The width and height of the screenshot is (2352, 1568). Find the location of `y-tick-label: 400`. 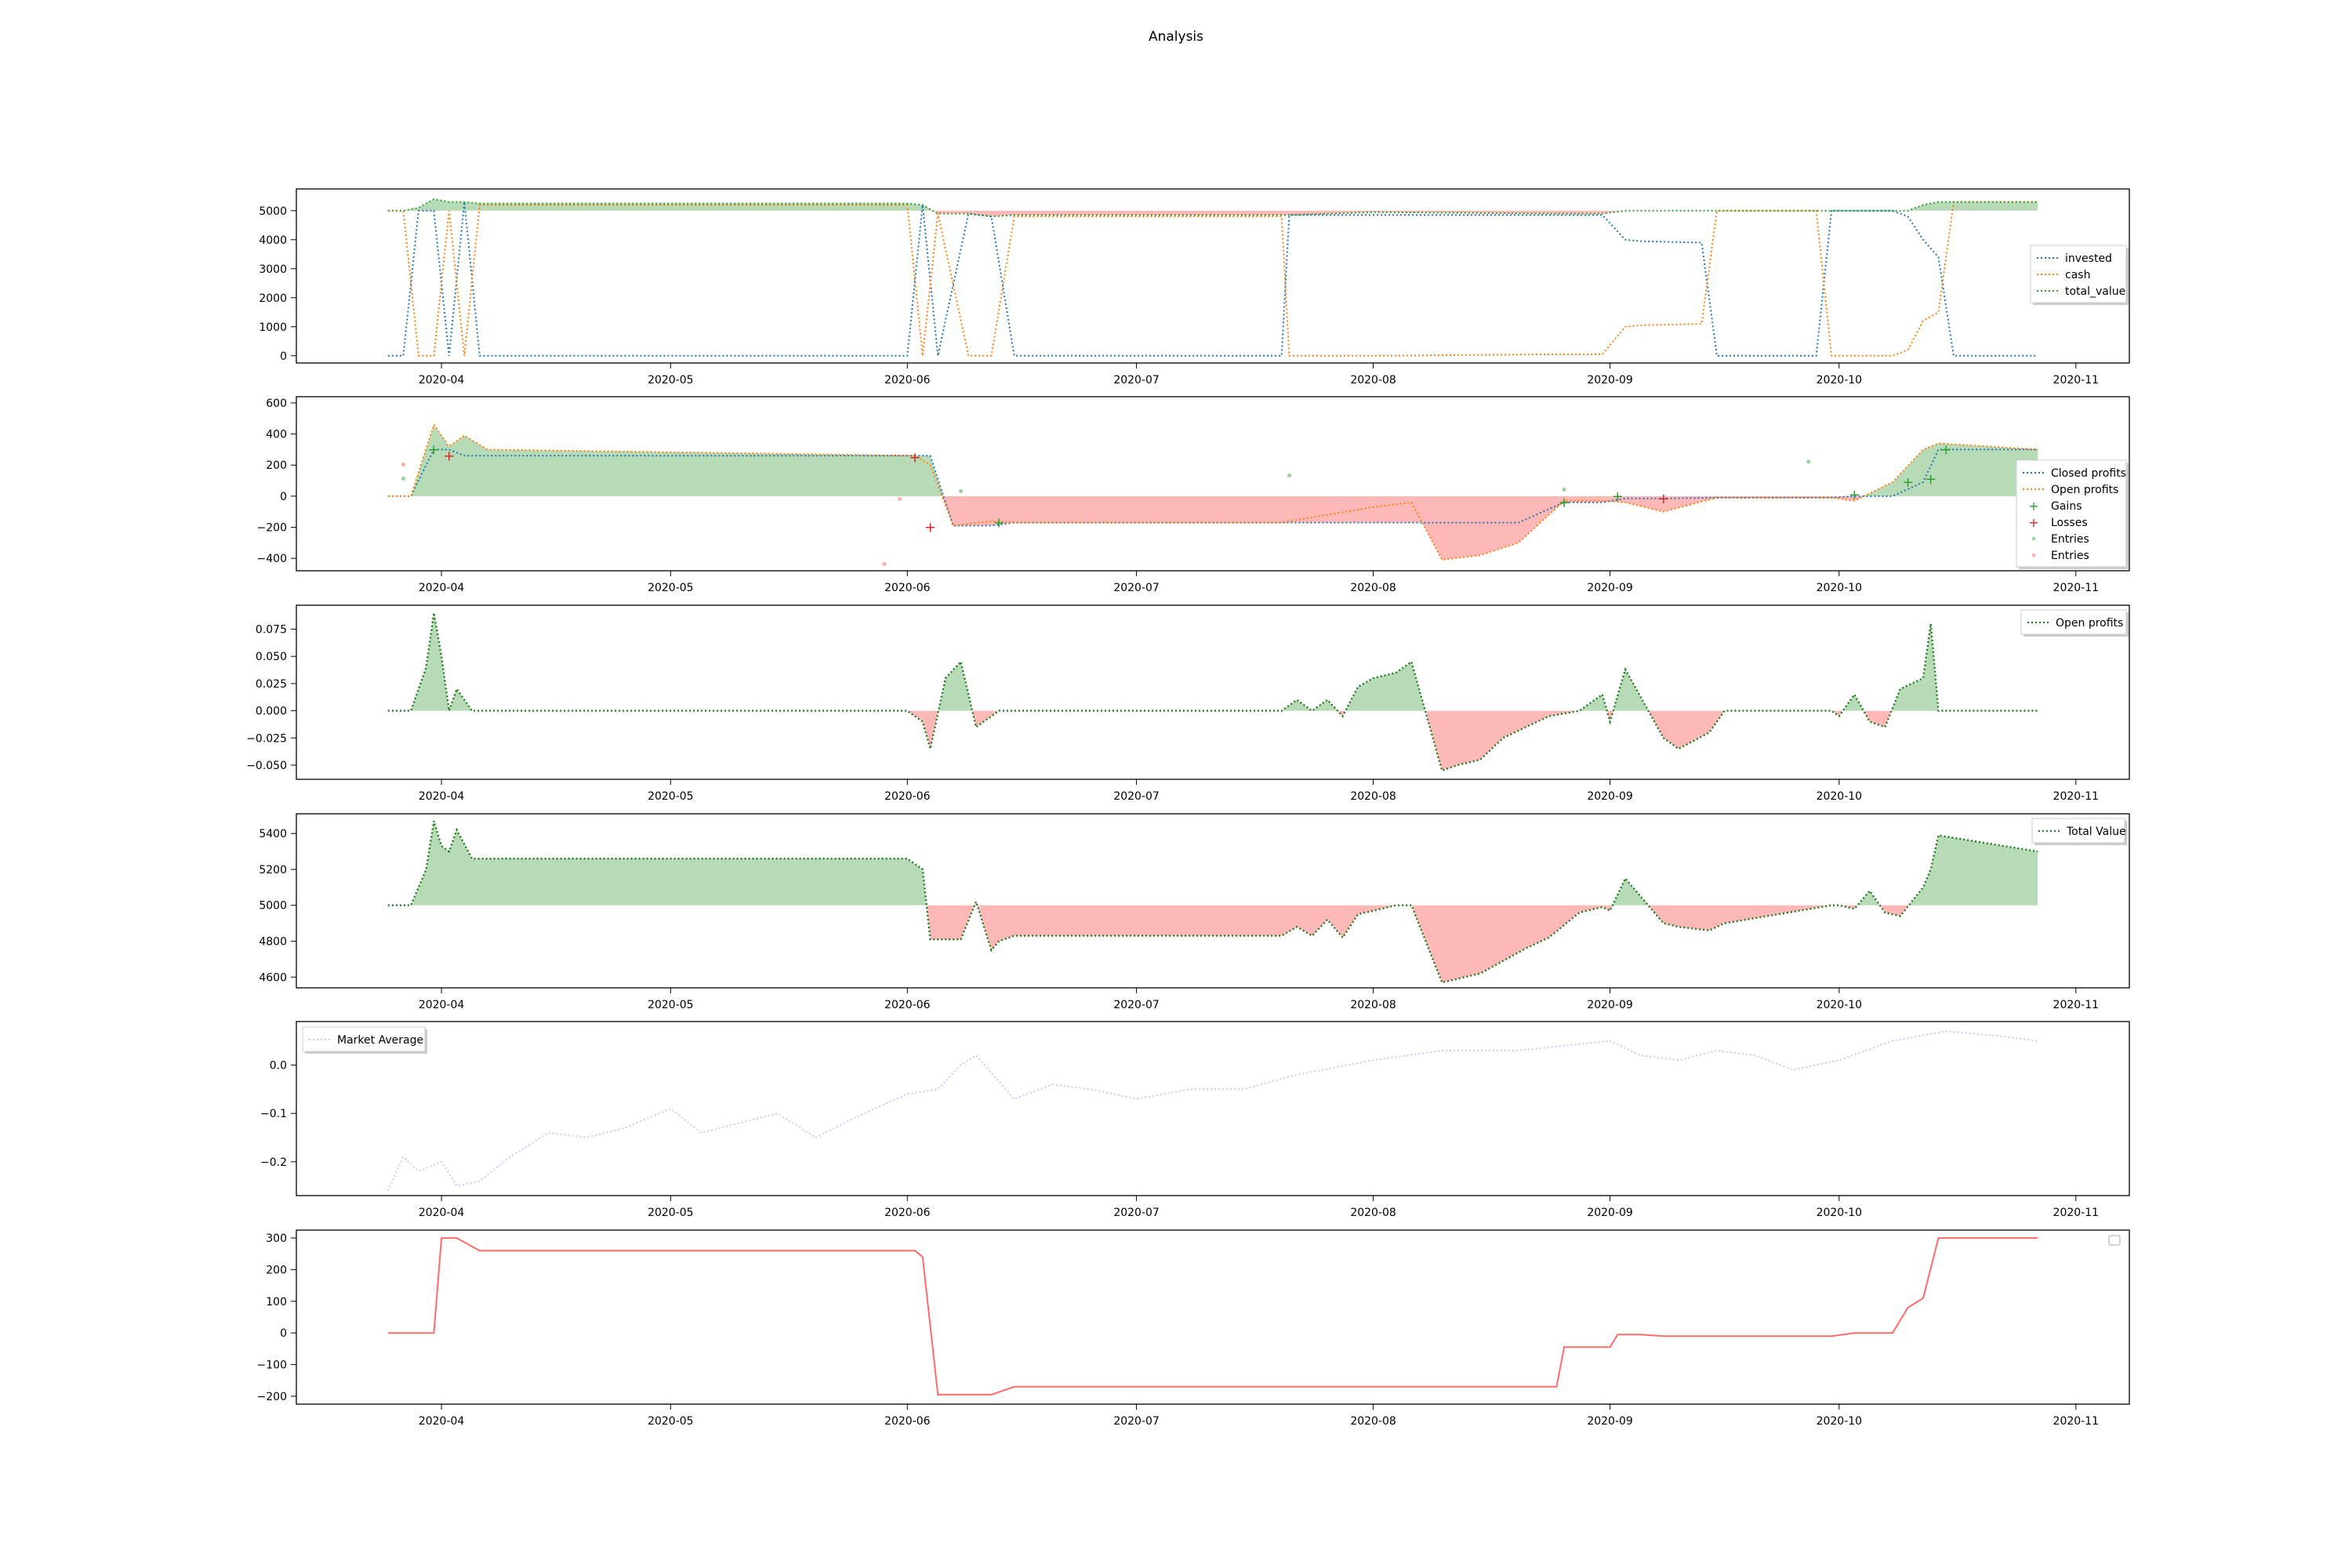

y-tick-label: 400 is located at coordinates (276, 435).